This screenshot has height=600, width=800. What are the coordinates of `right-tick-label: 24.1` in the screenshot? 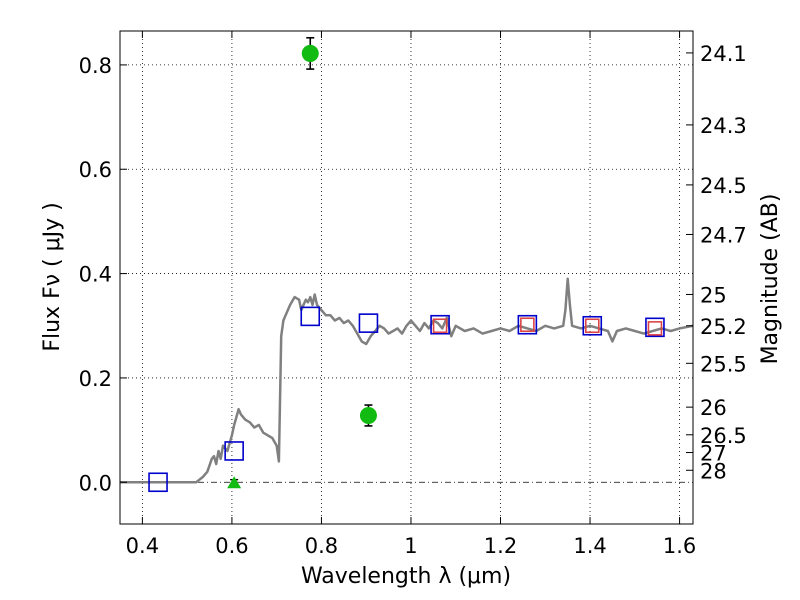 It's located at (723, 54).